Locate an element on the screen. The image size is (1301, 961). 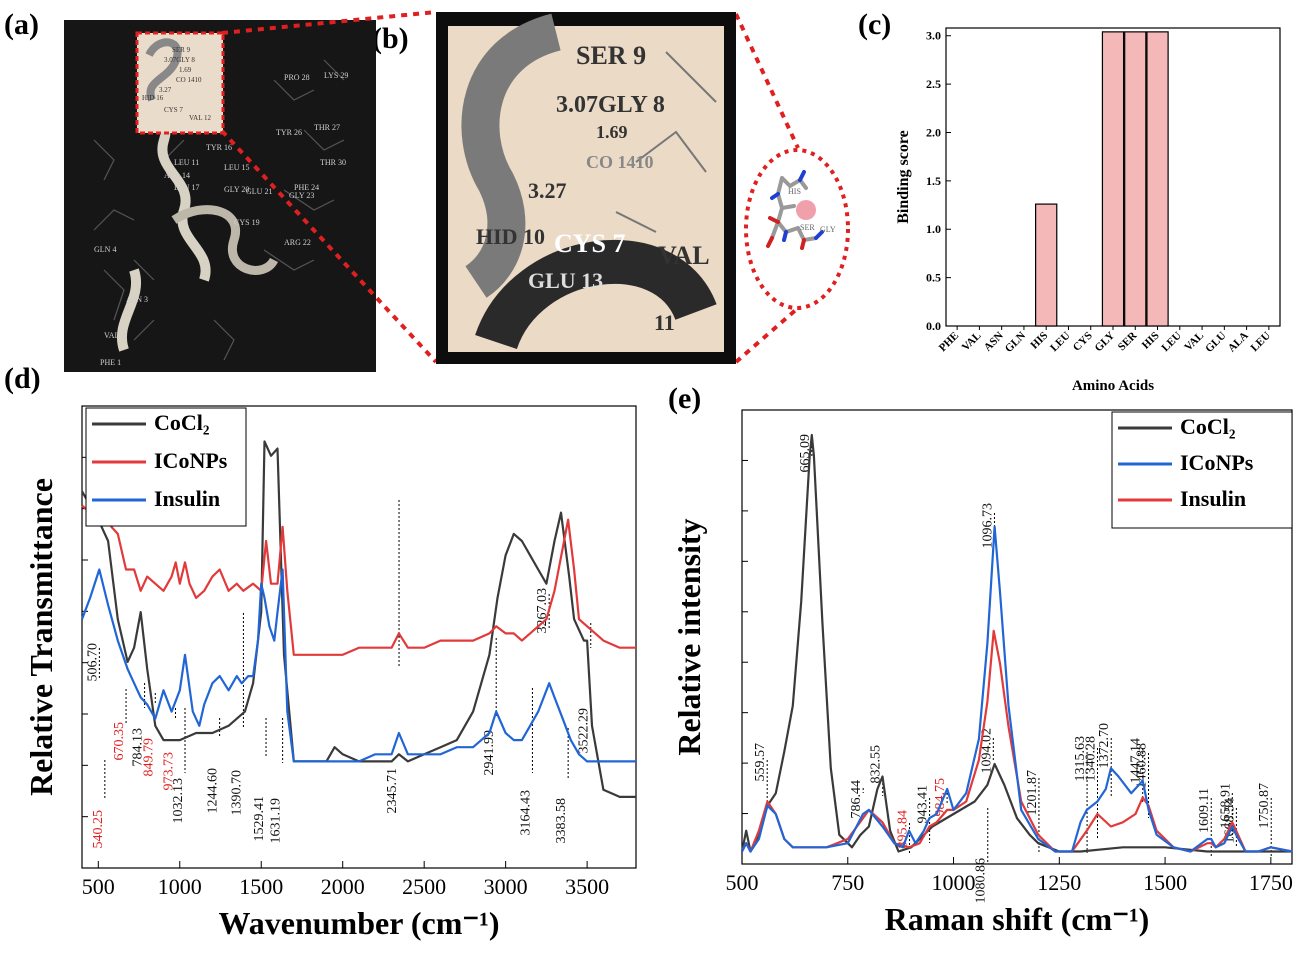
peak-annotation: 1447.14 is located at coordinates (1136, 761).